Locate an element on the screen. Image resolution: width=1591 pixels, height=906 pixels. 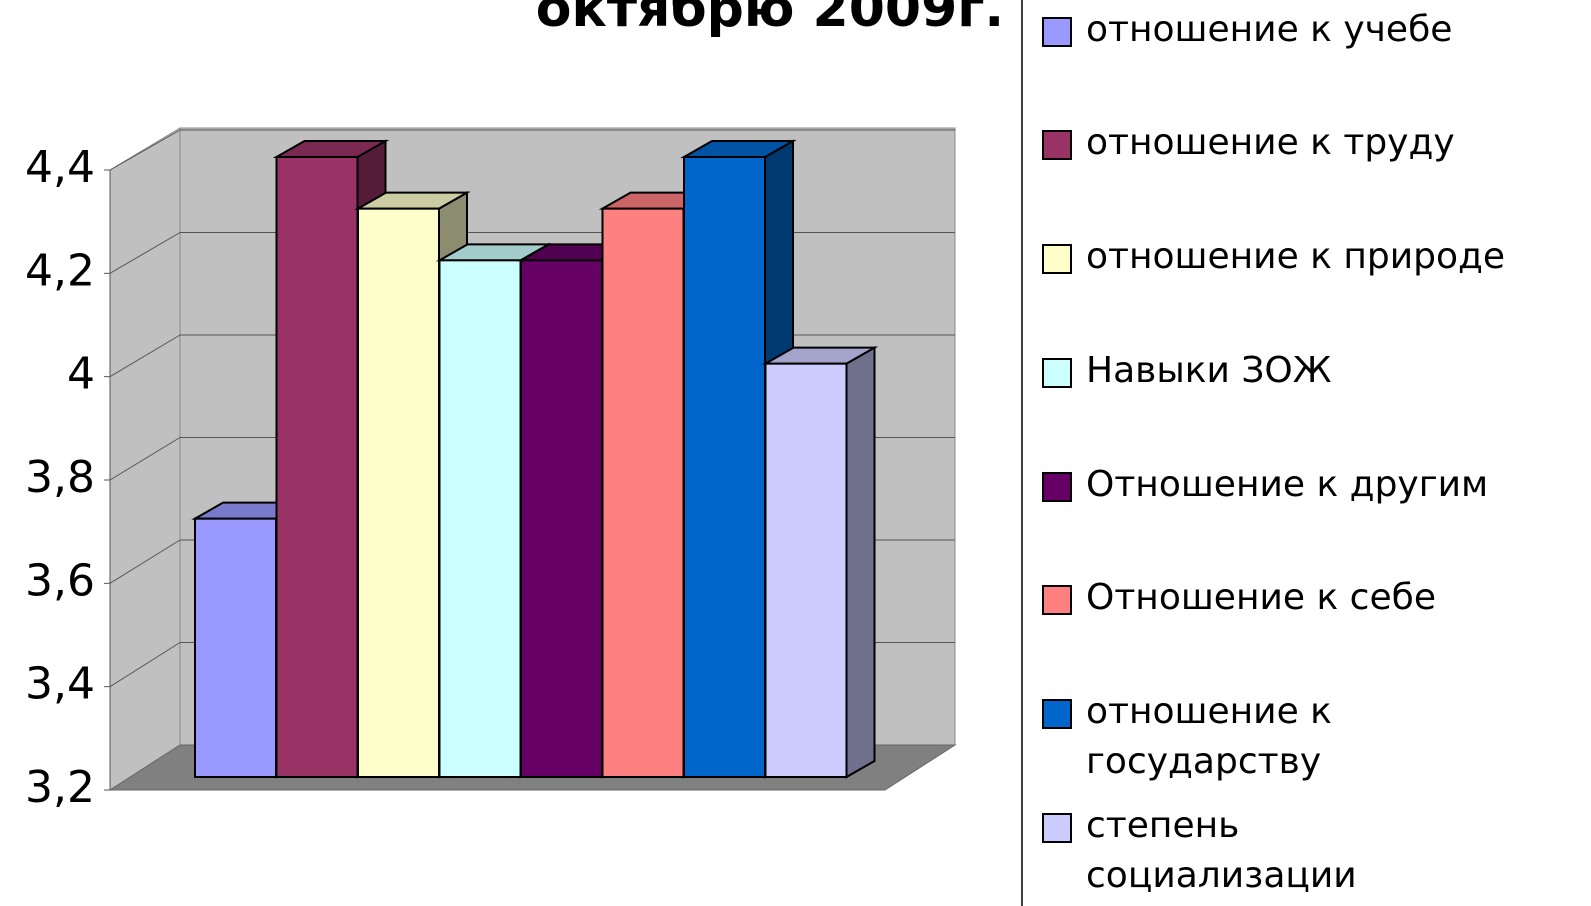
legend-item: отношение к учебе is located at coordinates (1246, 30).